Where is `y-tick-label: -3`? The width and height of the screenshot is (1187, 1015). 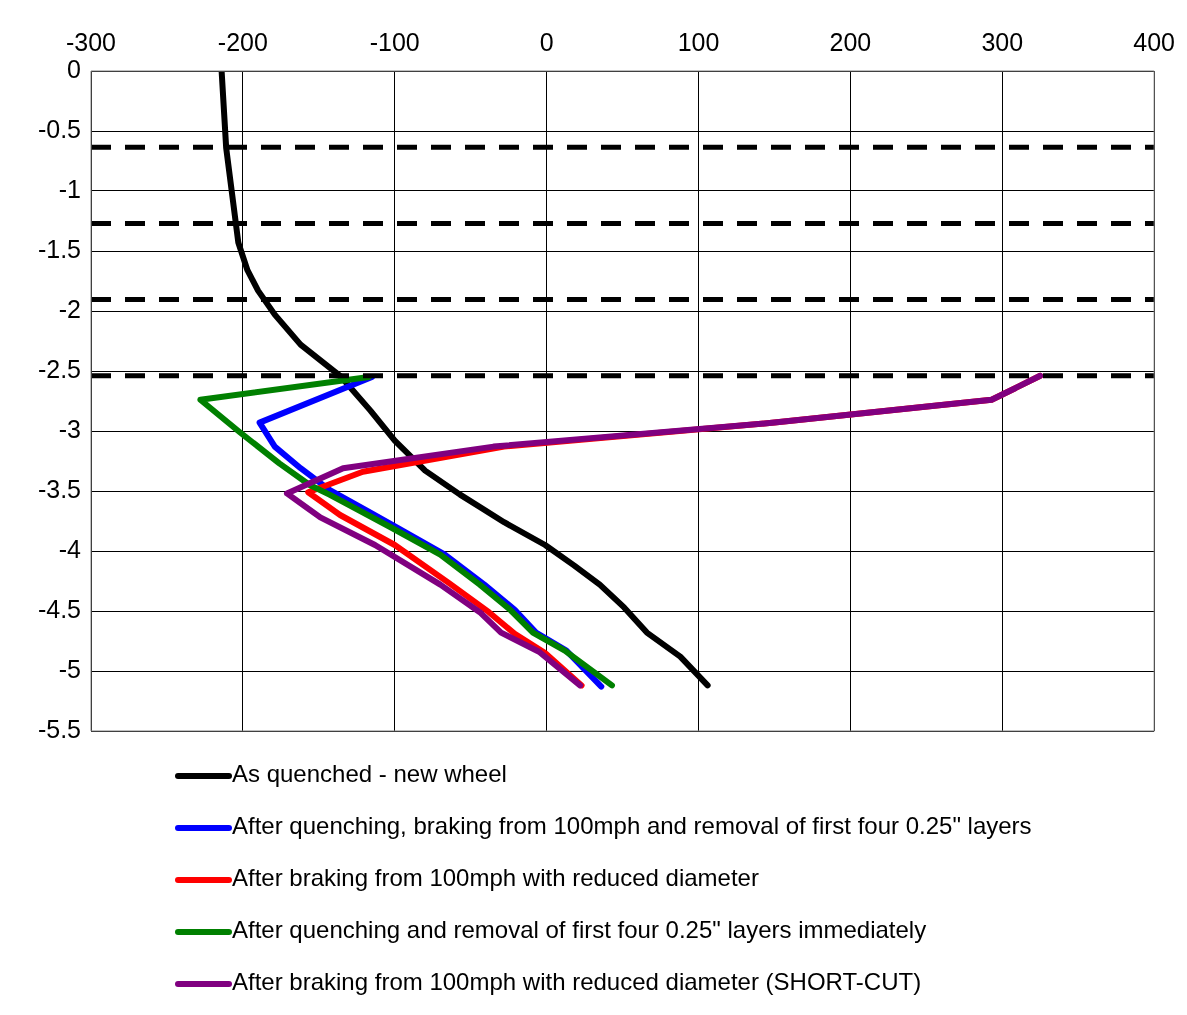
y-tick-label: -3 is located at coordinates (69, 428).